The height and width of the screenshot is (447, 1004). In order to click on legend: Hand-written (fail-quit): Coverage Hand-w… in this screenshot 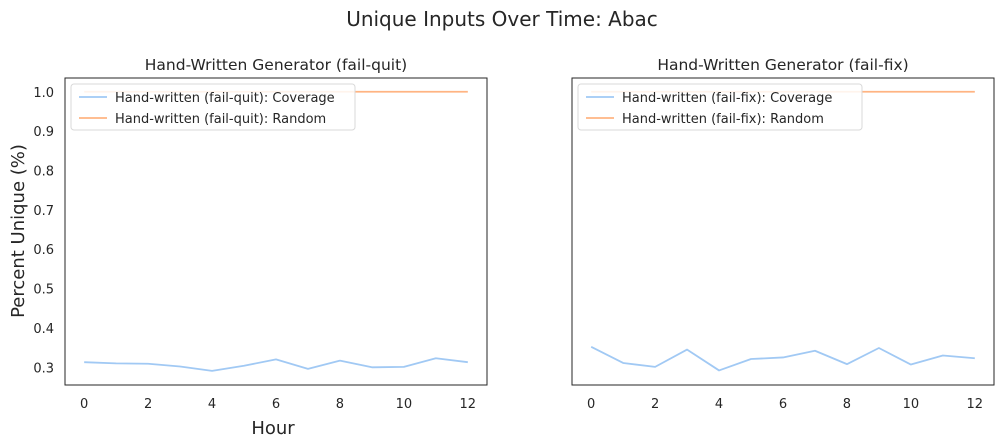, I will do `click(213, 107)`.